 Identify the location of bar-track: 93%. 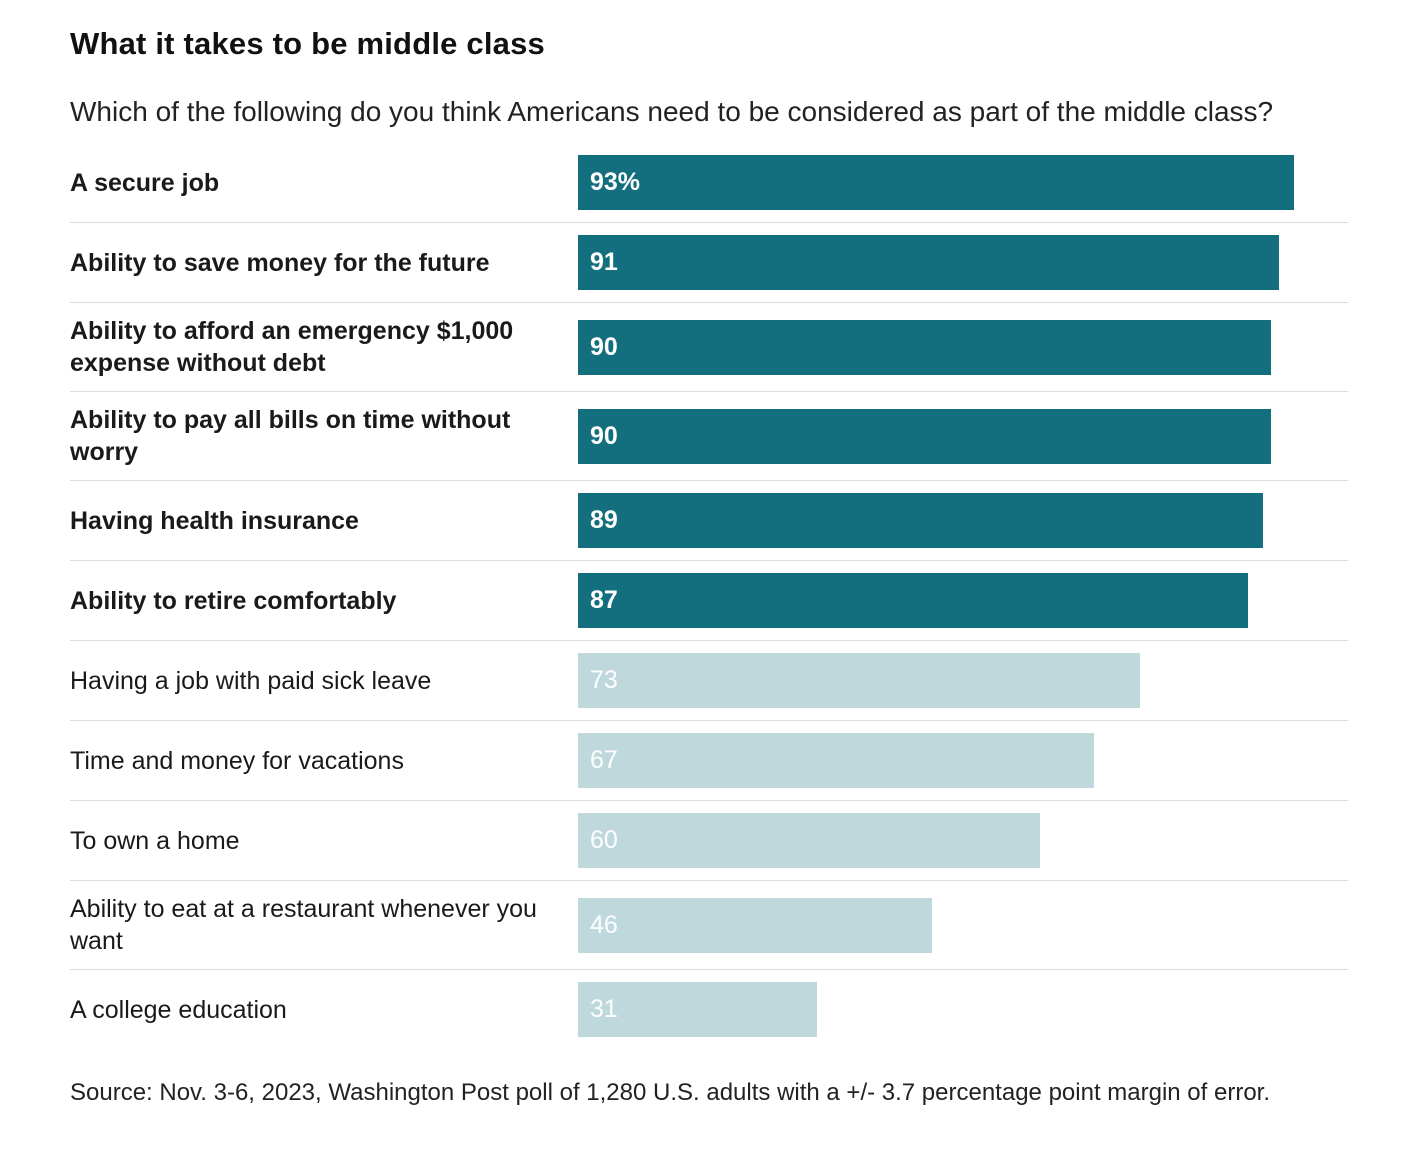
(963, 183).